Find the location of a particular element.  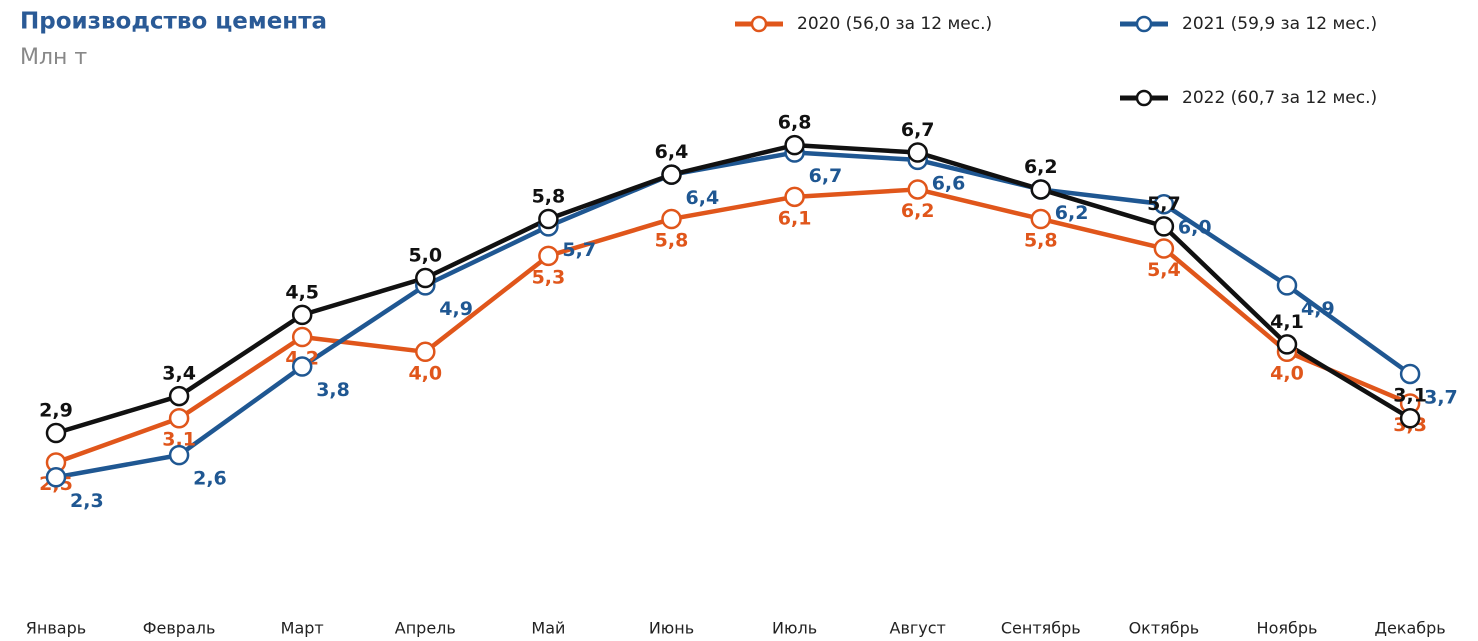

x-tick-label: Сентябрь is located at coordinates (1041, 628).